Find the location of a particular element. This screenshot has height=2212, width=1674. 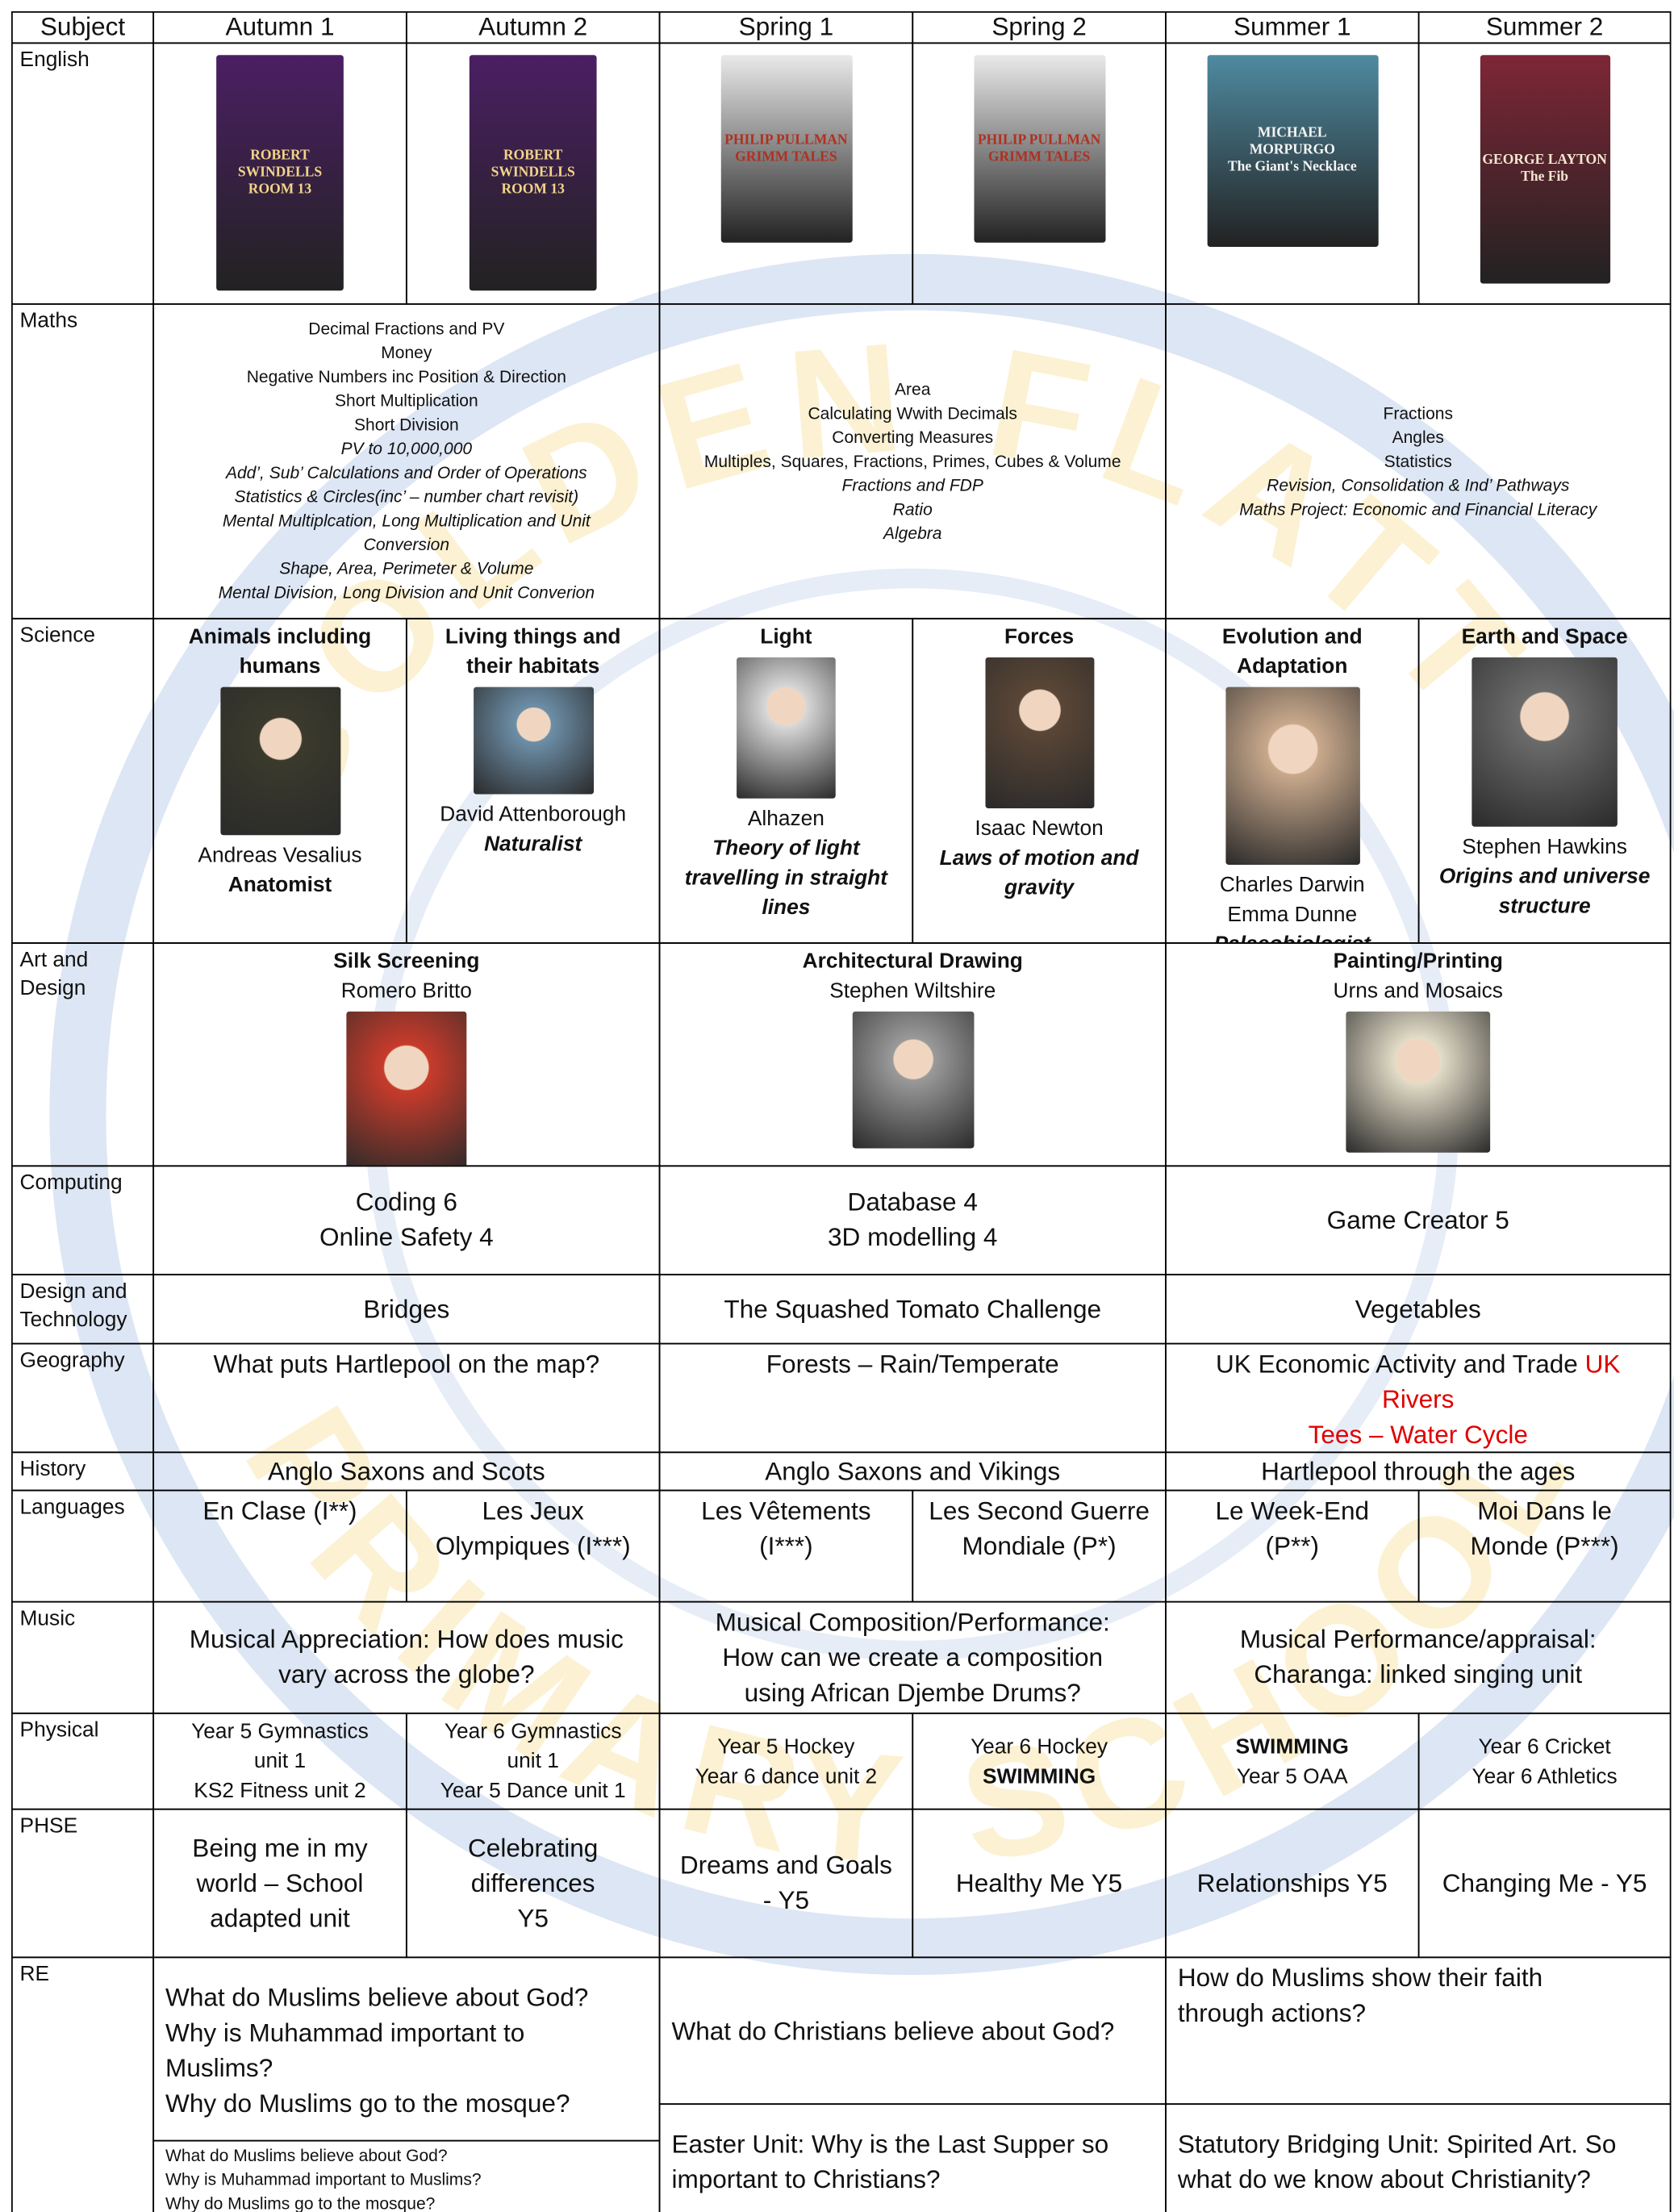

text-line: Year 6 Gymnastics is located at coordinates (533, 1731).